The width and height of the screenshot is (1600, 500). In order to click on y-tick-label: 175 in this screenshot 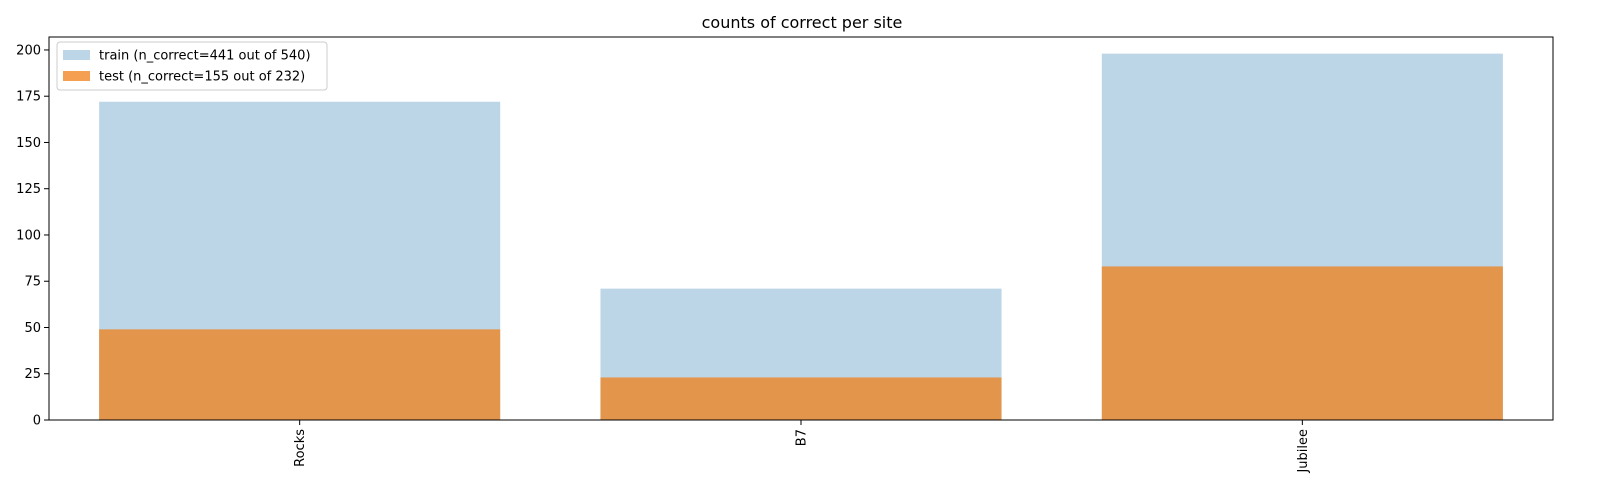, I will do `click(28, 97)`.